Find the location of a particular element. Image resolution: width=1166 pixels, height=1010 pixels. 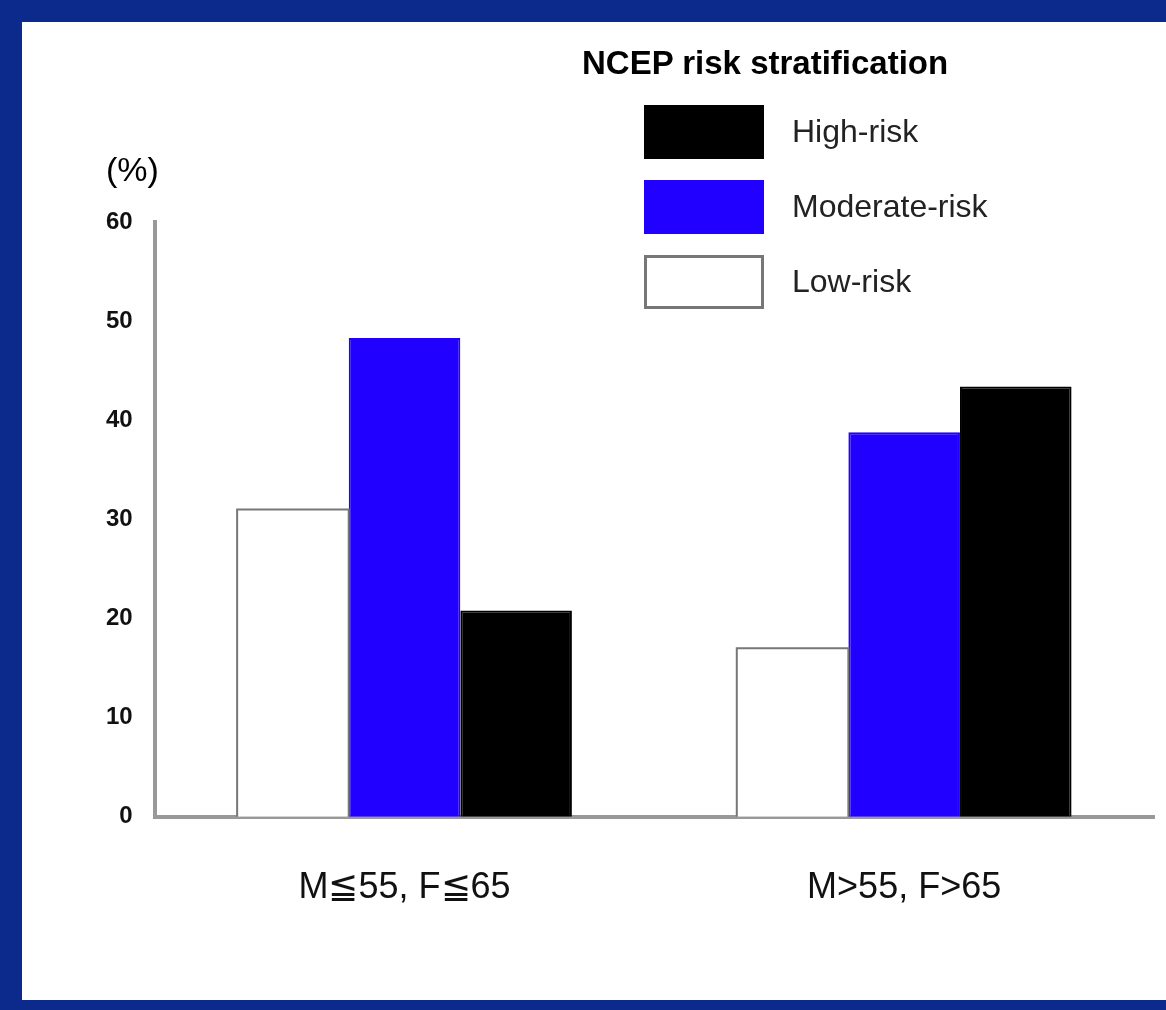

legend-label: High-risk is located at coordinates (855, 131).